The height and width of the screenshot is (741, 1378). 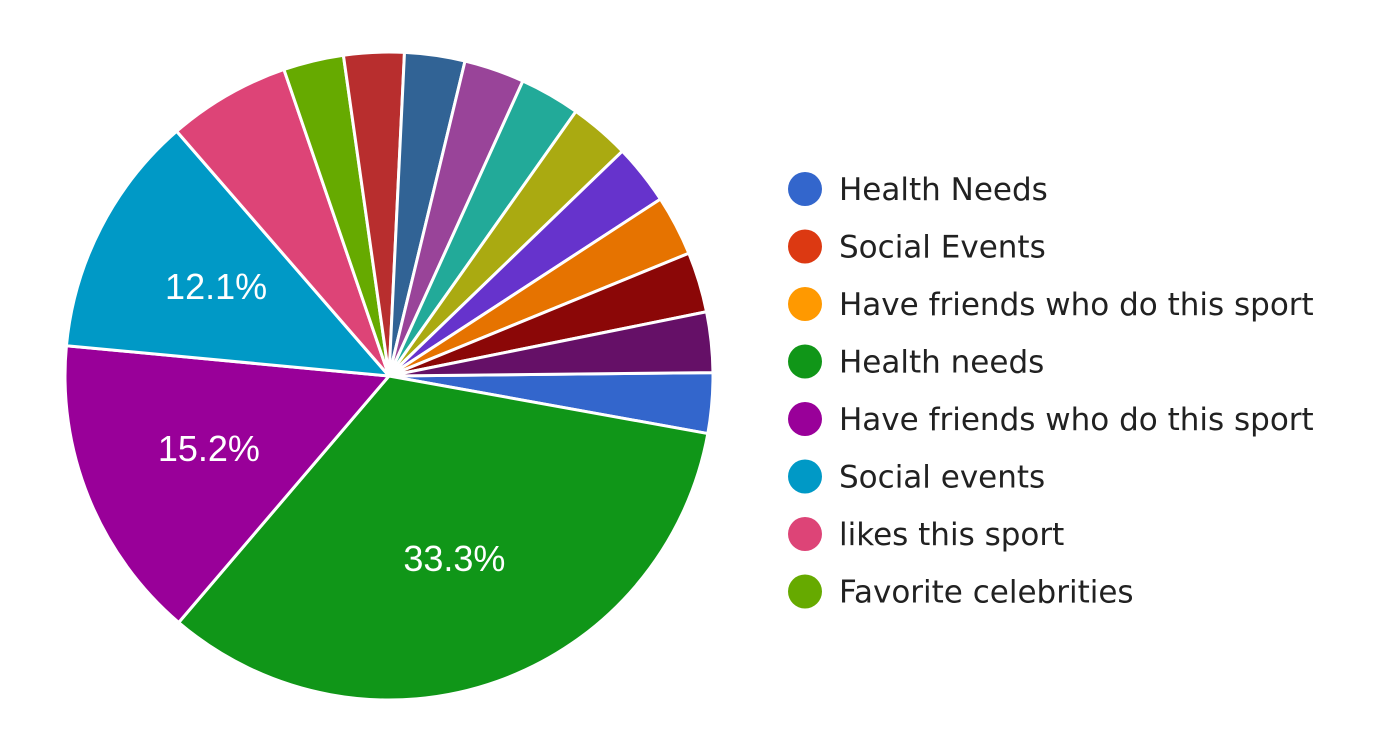 I want to click on legend-label: Health needs, so click(x=941, y=363).